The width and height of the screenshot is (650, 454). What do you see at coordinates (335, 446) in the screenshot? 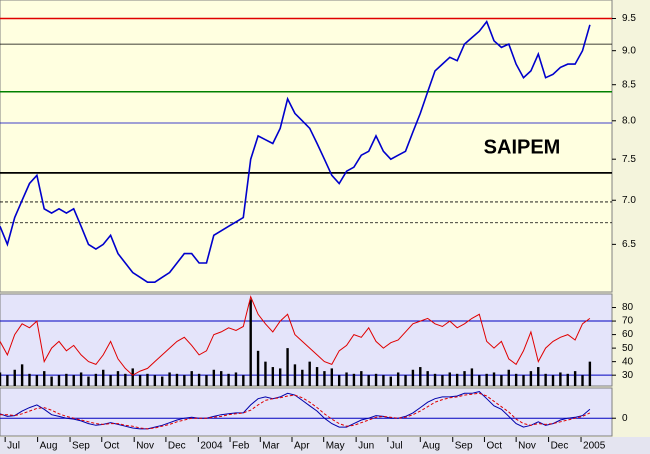
I see `x-tick-label: May` at bounding box center [335, 446].